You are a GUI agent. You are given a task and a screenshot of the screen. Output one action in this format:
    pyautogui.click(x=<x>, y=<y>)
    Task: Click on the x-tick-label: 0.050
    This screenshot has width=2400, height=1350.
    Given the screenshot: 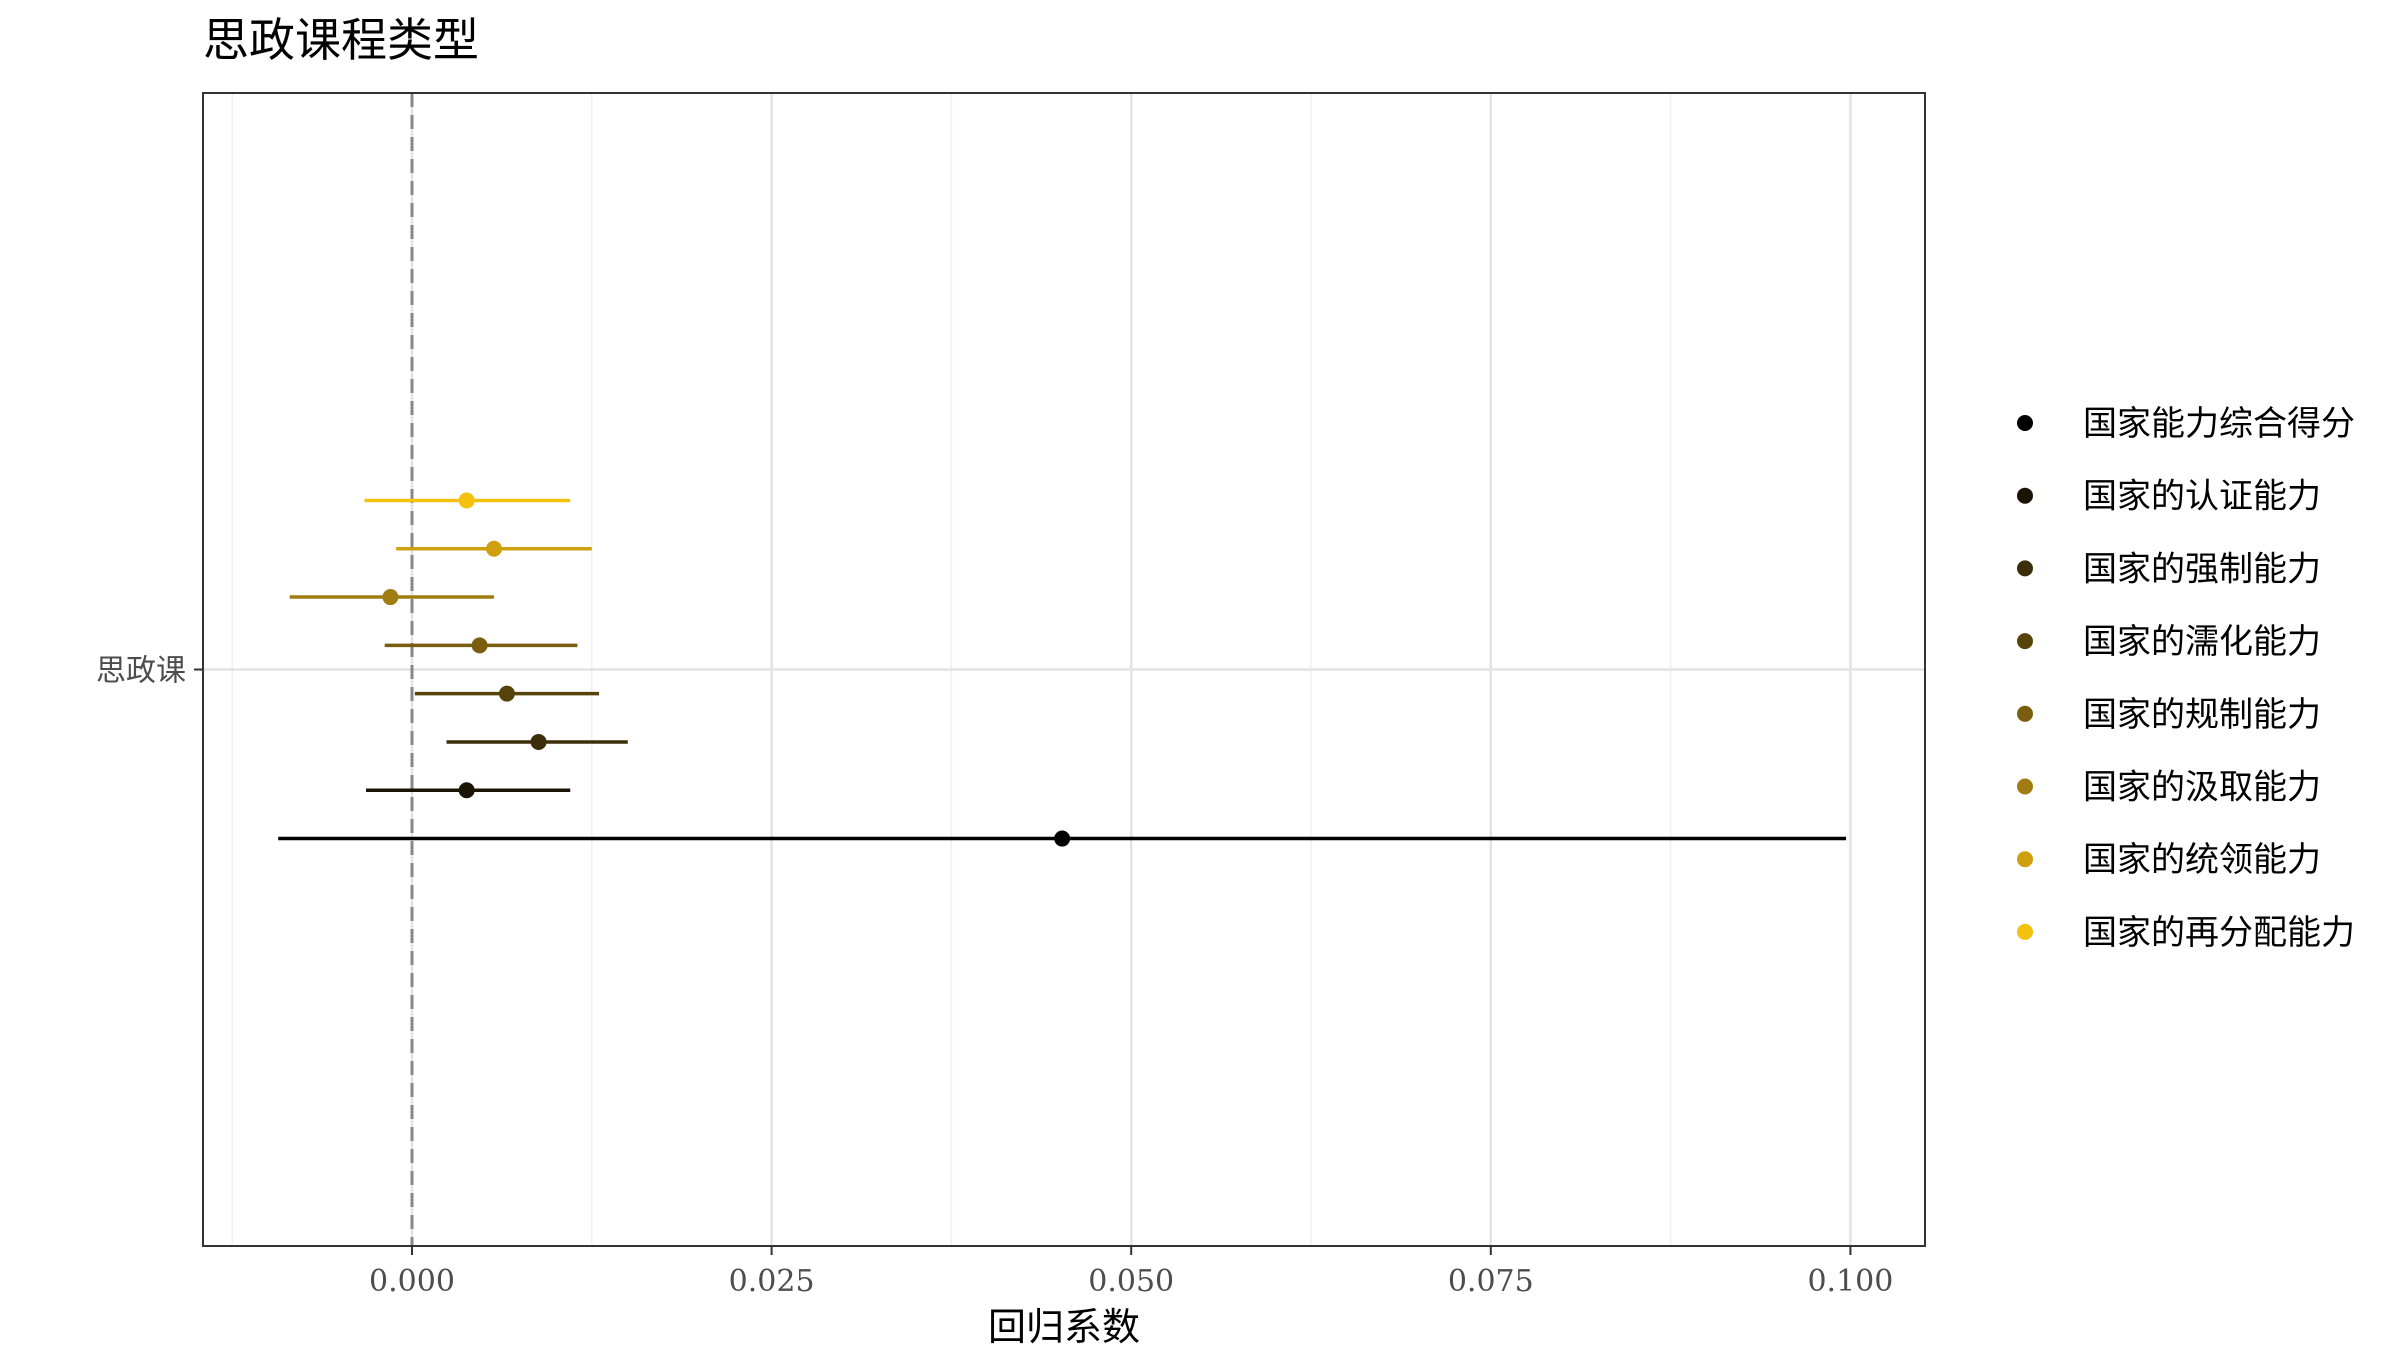 What is the action you would take?
    pyautogui.click(x=1131, y=1281)
    